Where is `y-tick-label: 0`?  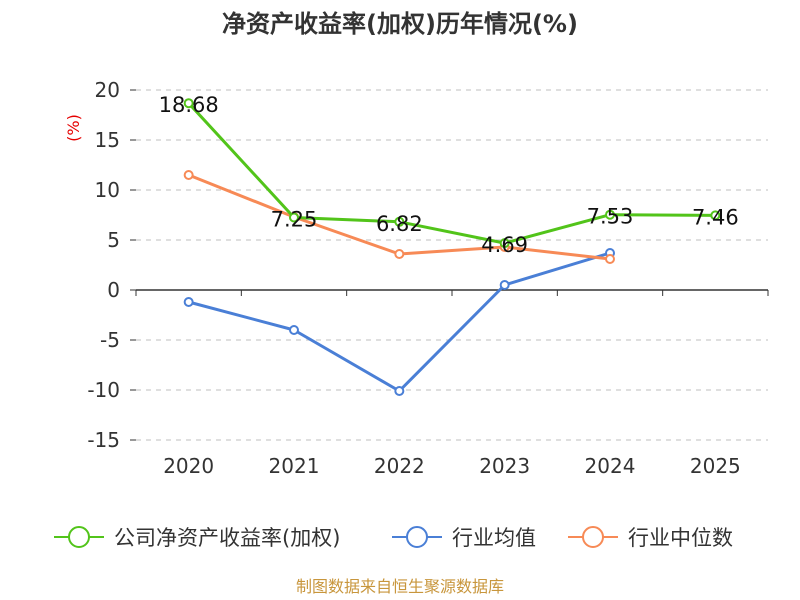 y-tick-label: 0 is located at coordinates (113, 290).